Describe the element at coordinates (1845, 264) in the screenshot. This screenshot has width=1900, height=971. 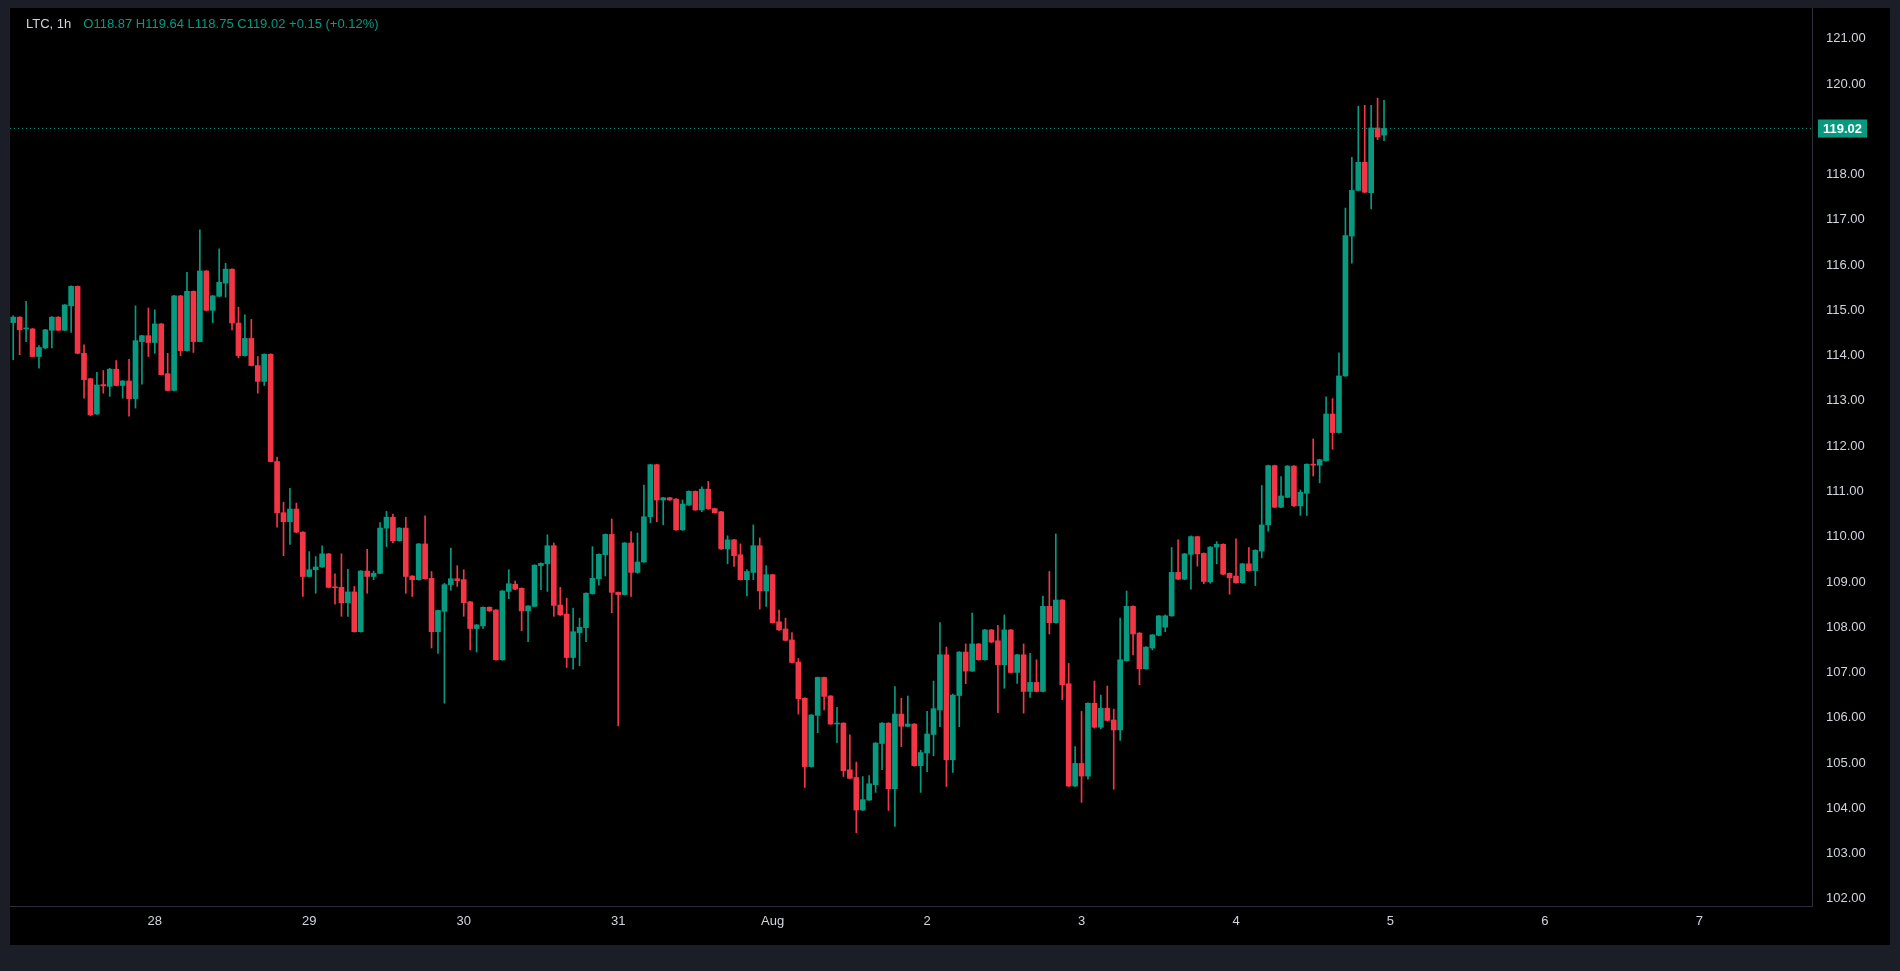
I see `y-tick-label: 116.00` at that location.